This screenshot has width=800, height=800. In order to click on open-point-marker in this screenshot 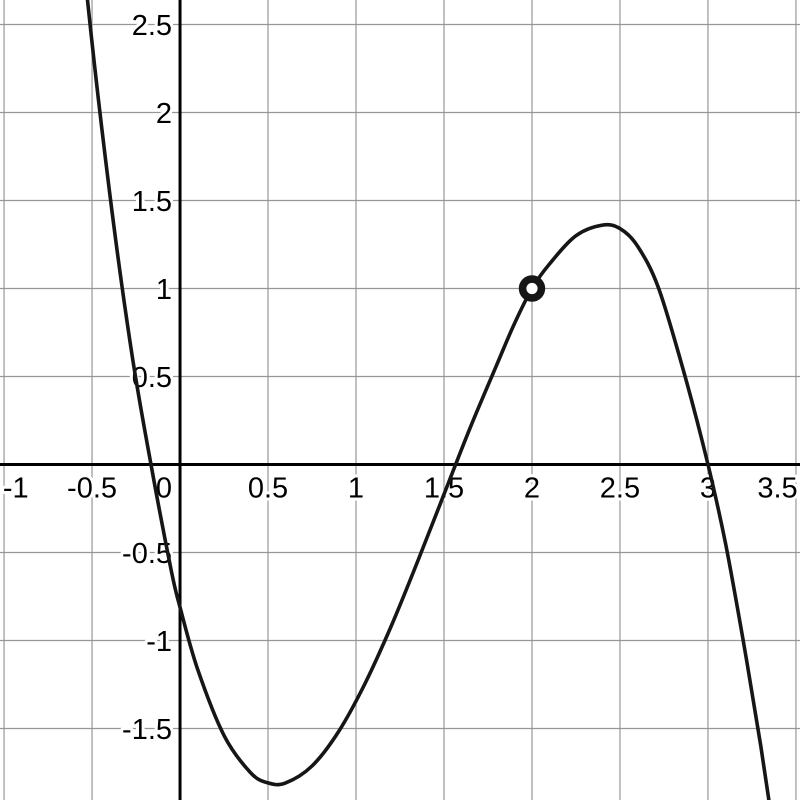, I will do `click(532, 288)`.